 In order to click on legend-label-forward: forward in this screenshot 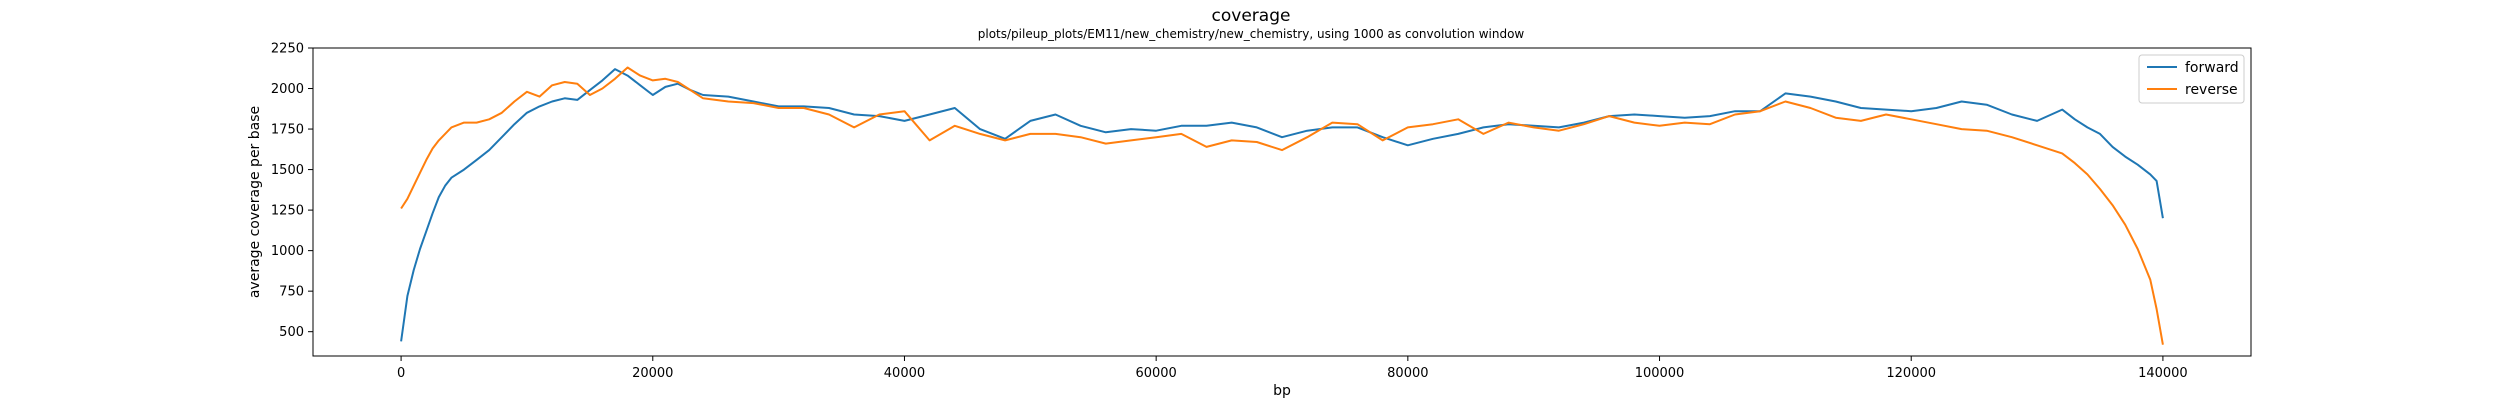, I will do `click(2212, 68)`.